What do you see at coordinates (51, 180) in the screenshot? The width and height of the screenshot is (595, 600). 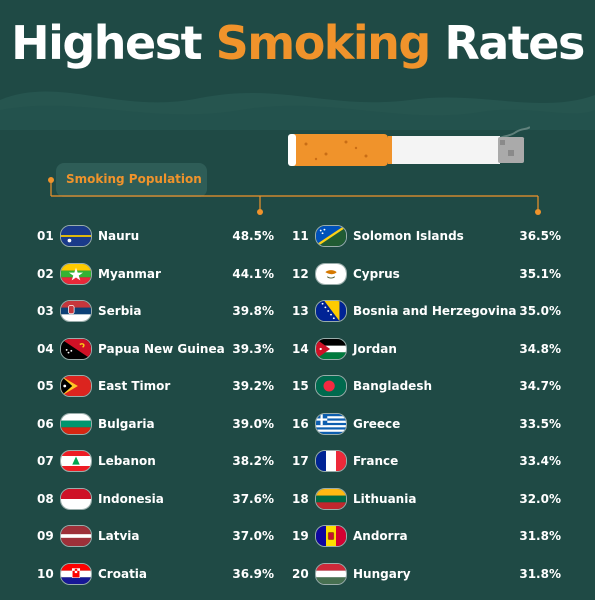 I see `legend-dot` at bounding box center [51, 180].